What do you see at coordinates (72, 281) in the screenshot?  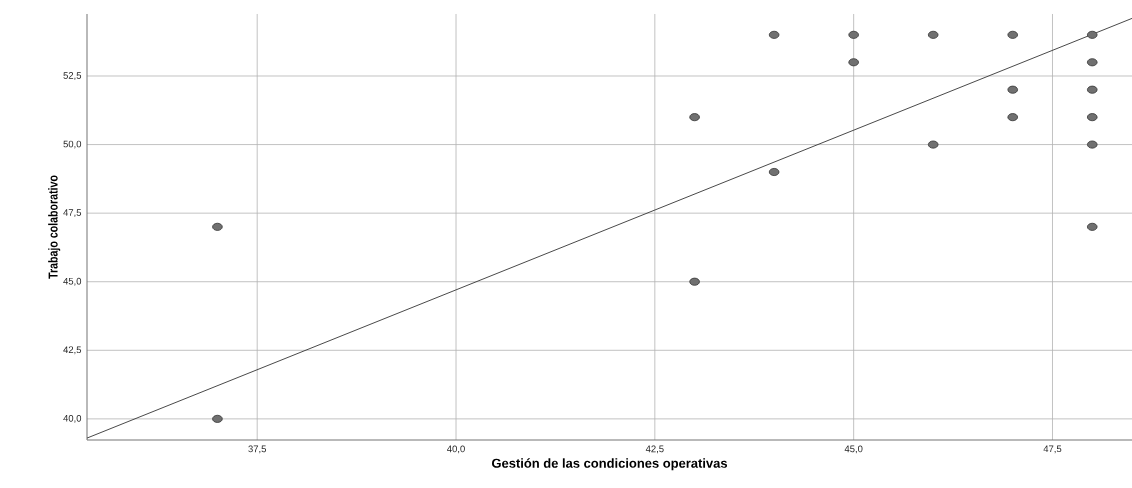 I see `y-tick-label: 45,0` at bounding box center [72, 281].